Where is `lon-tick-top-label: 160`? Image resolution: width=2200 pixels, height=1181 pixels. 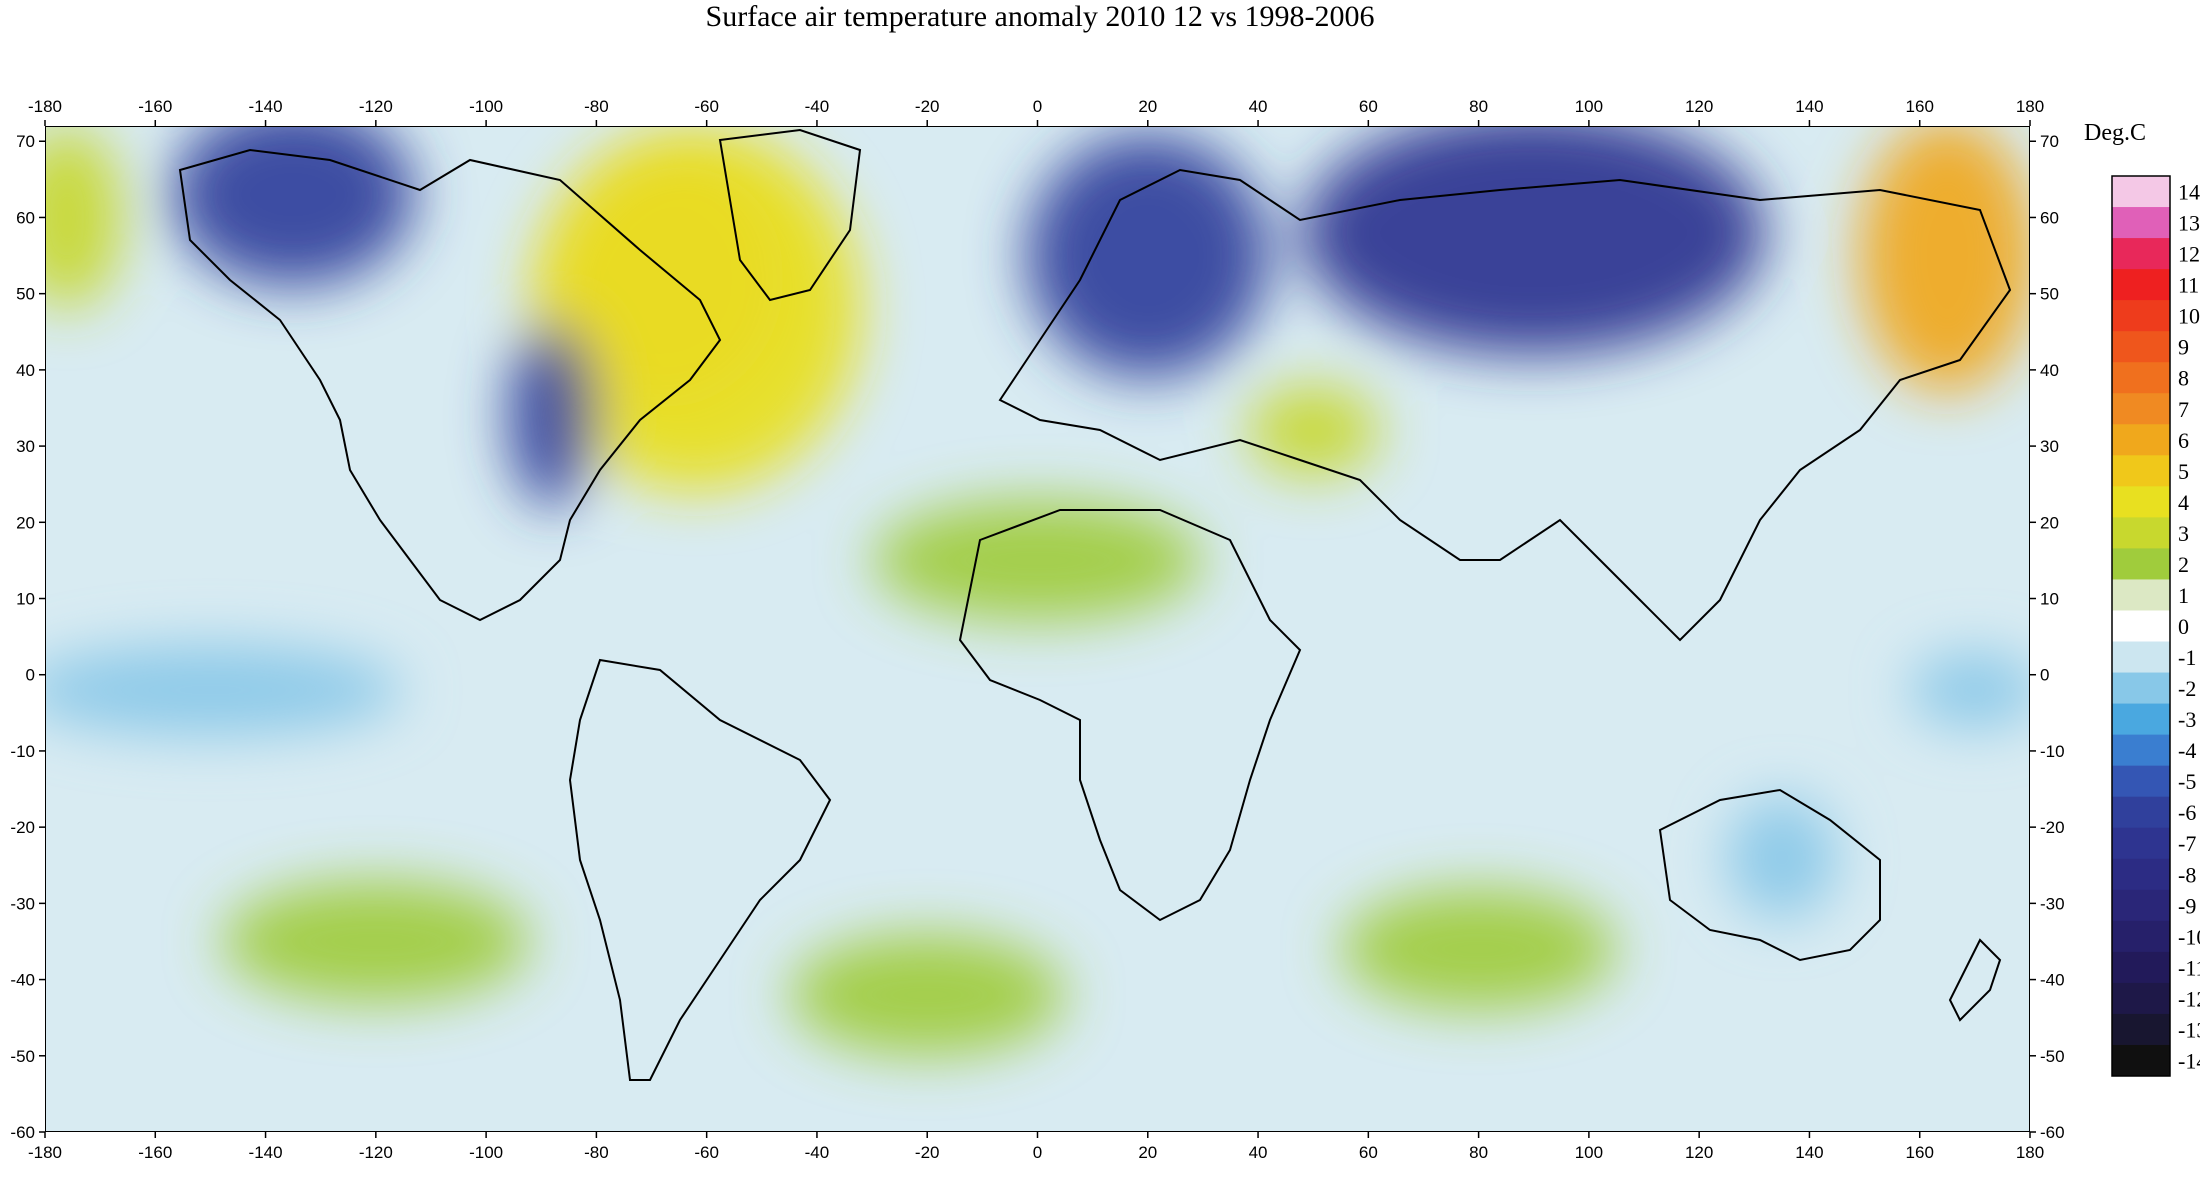
lon-tick-top-label: 160 is located at coordinates (1920, 106).